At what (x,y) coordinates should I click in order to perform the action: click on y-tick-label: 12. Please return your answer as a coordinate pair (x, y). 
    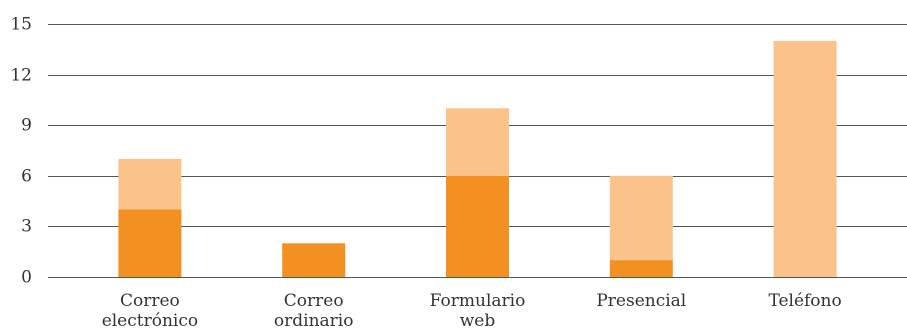
    Looking at the image, I should click on (21, 76).